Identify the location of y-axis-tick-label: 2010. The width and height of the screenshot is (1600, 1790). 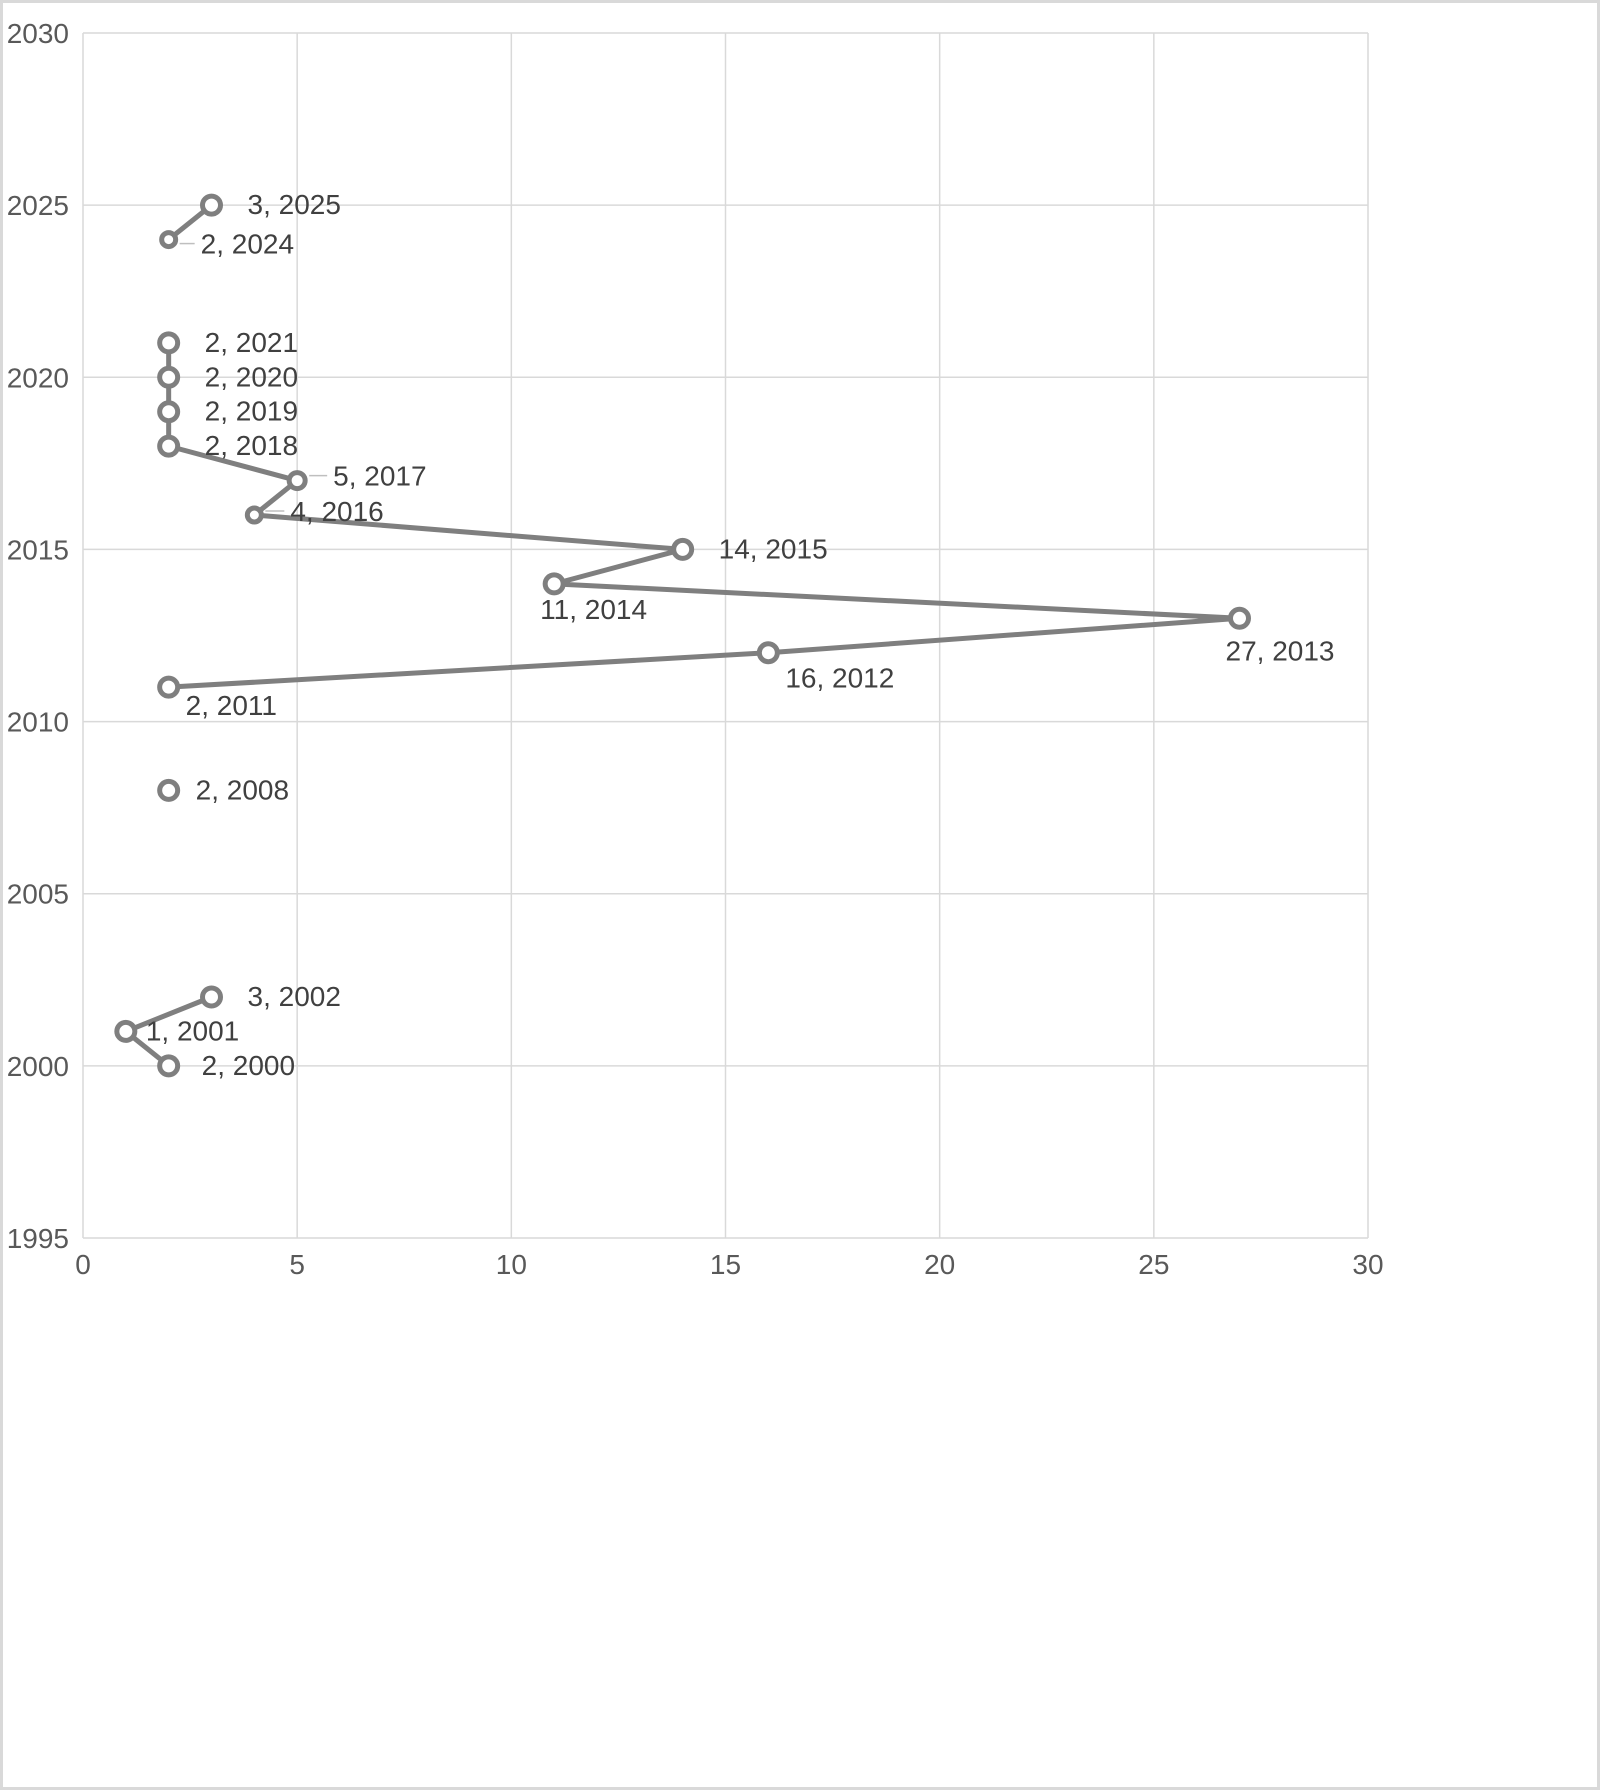
(38, 722).